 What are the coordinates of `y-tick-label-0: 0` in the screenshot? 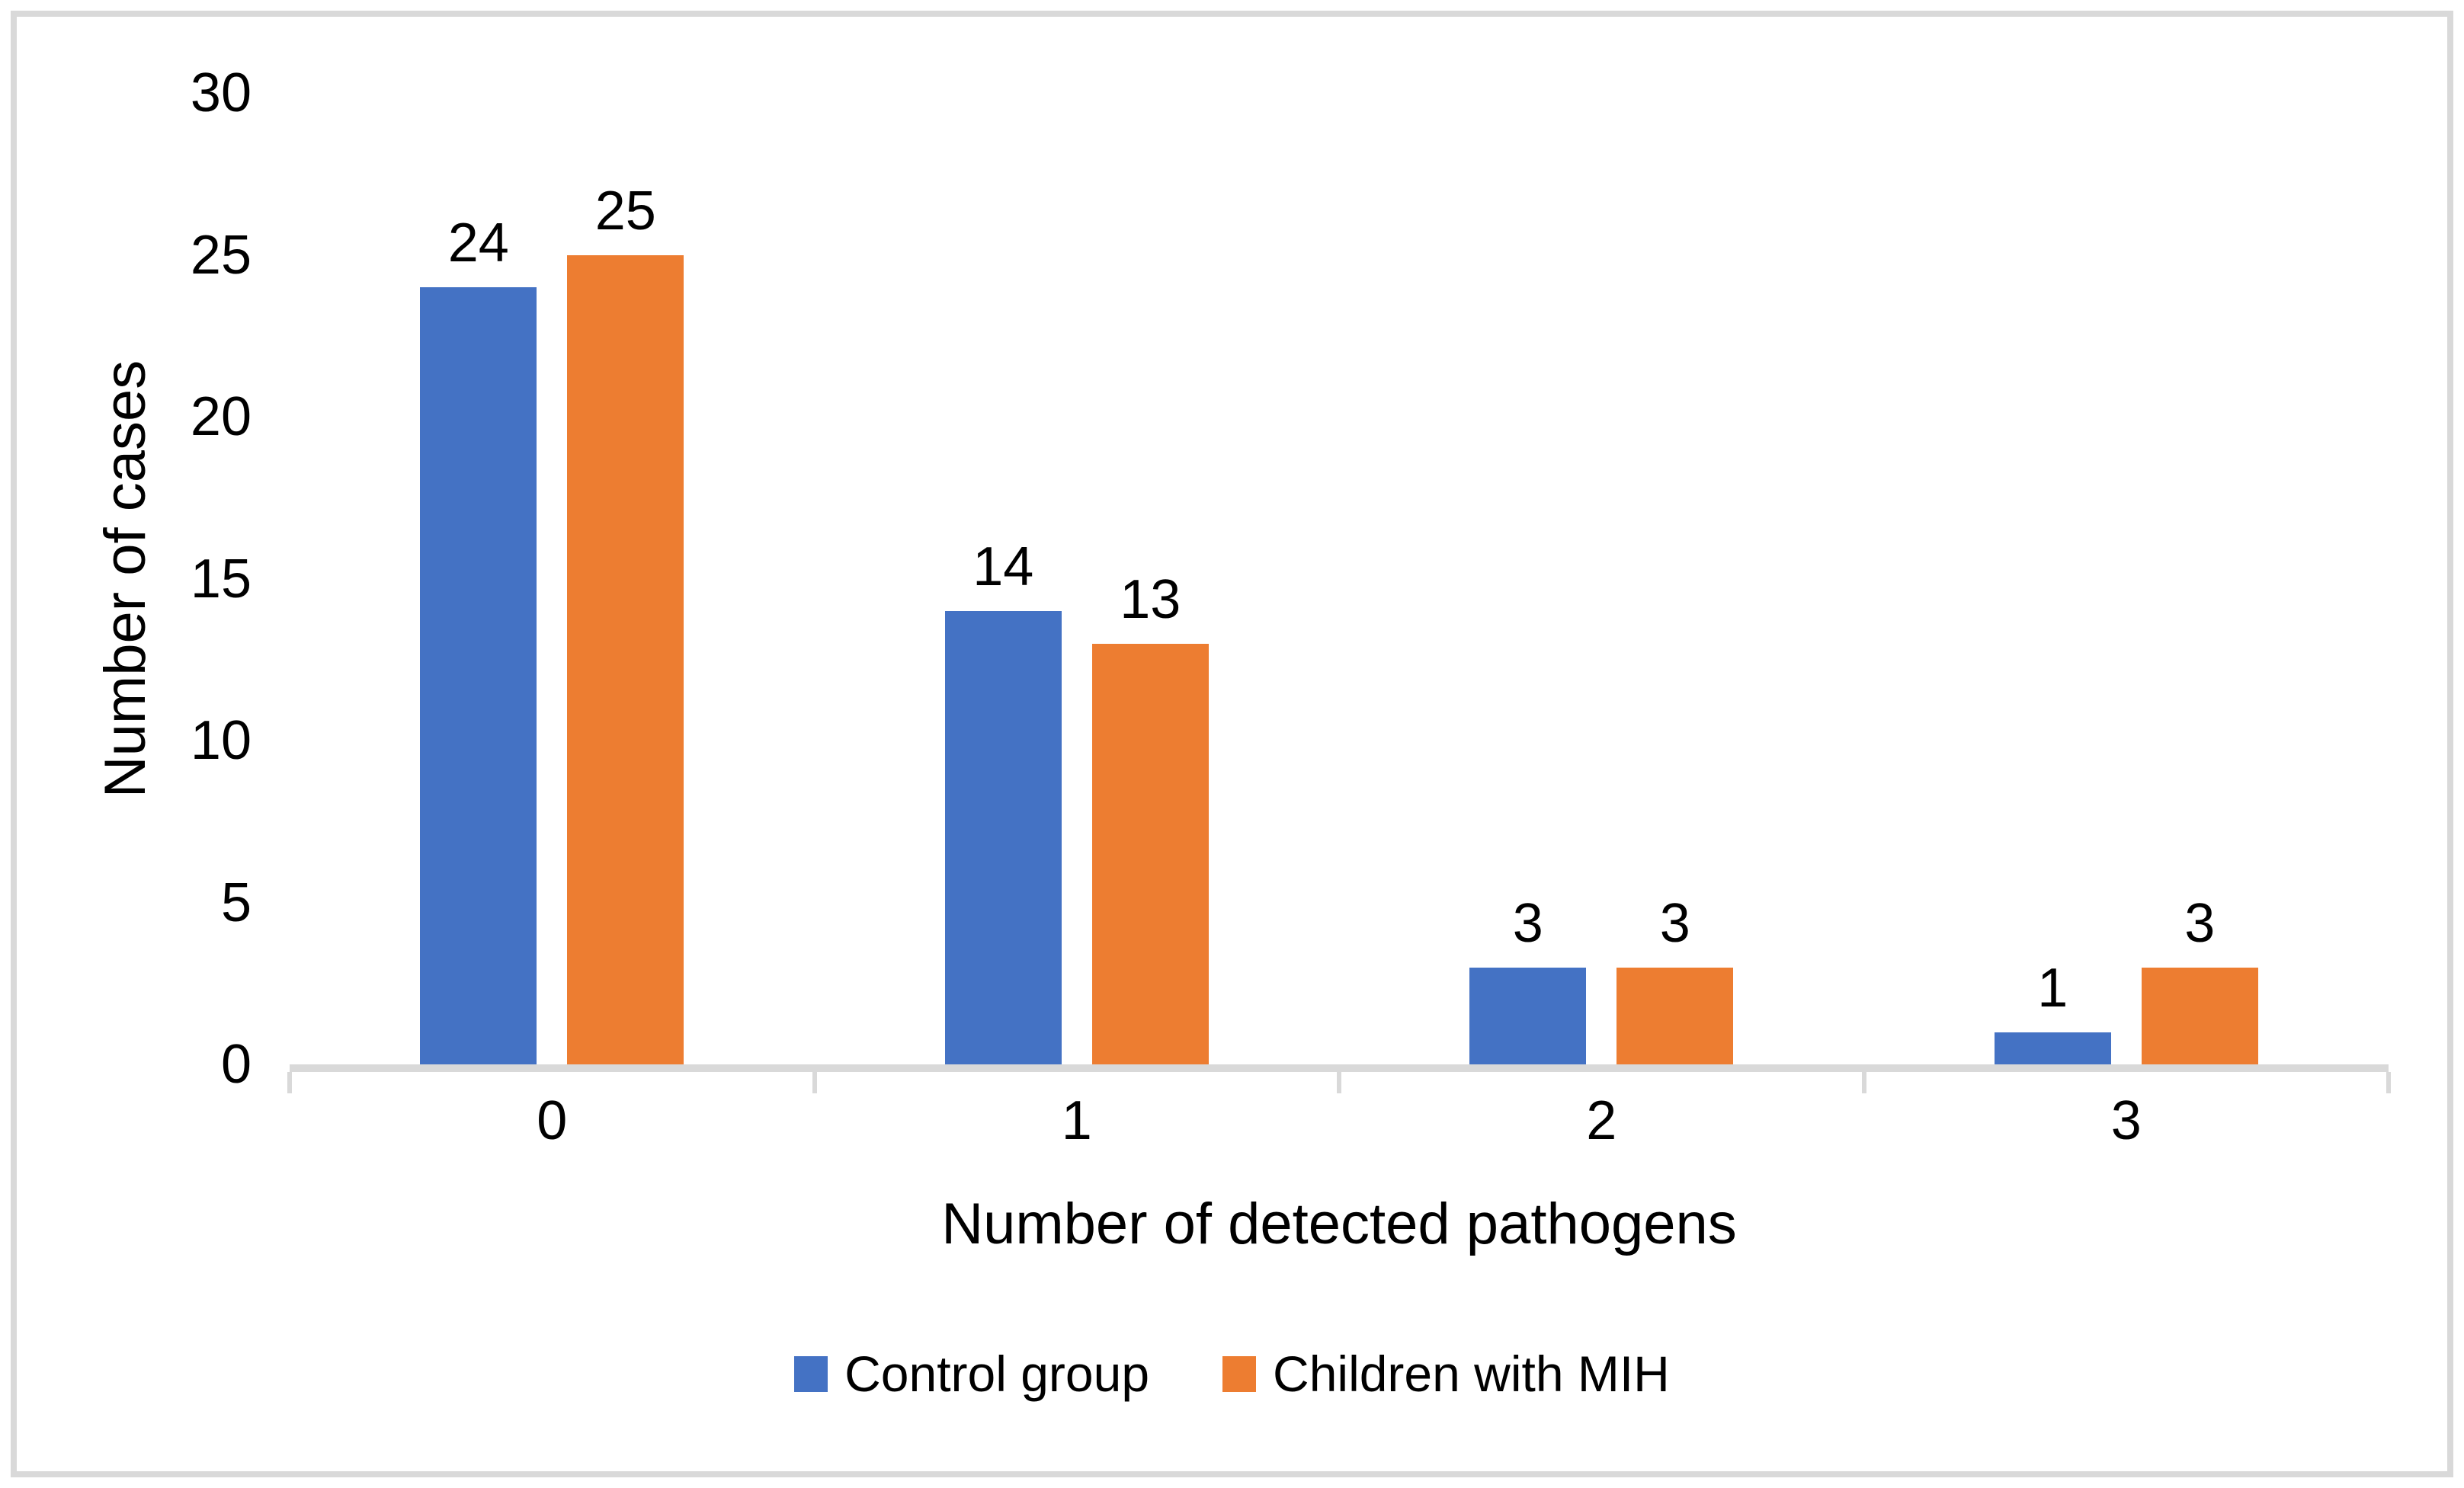 It's located at (236, 1064).